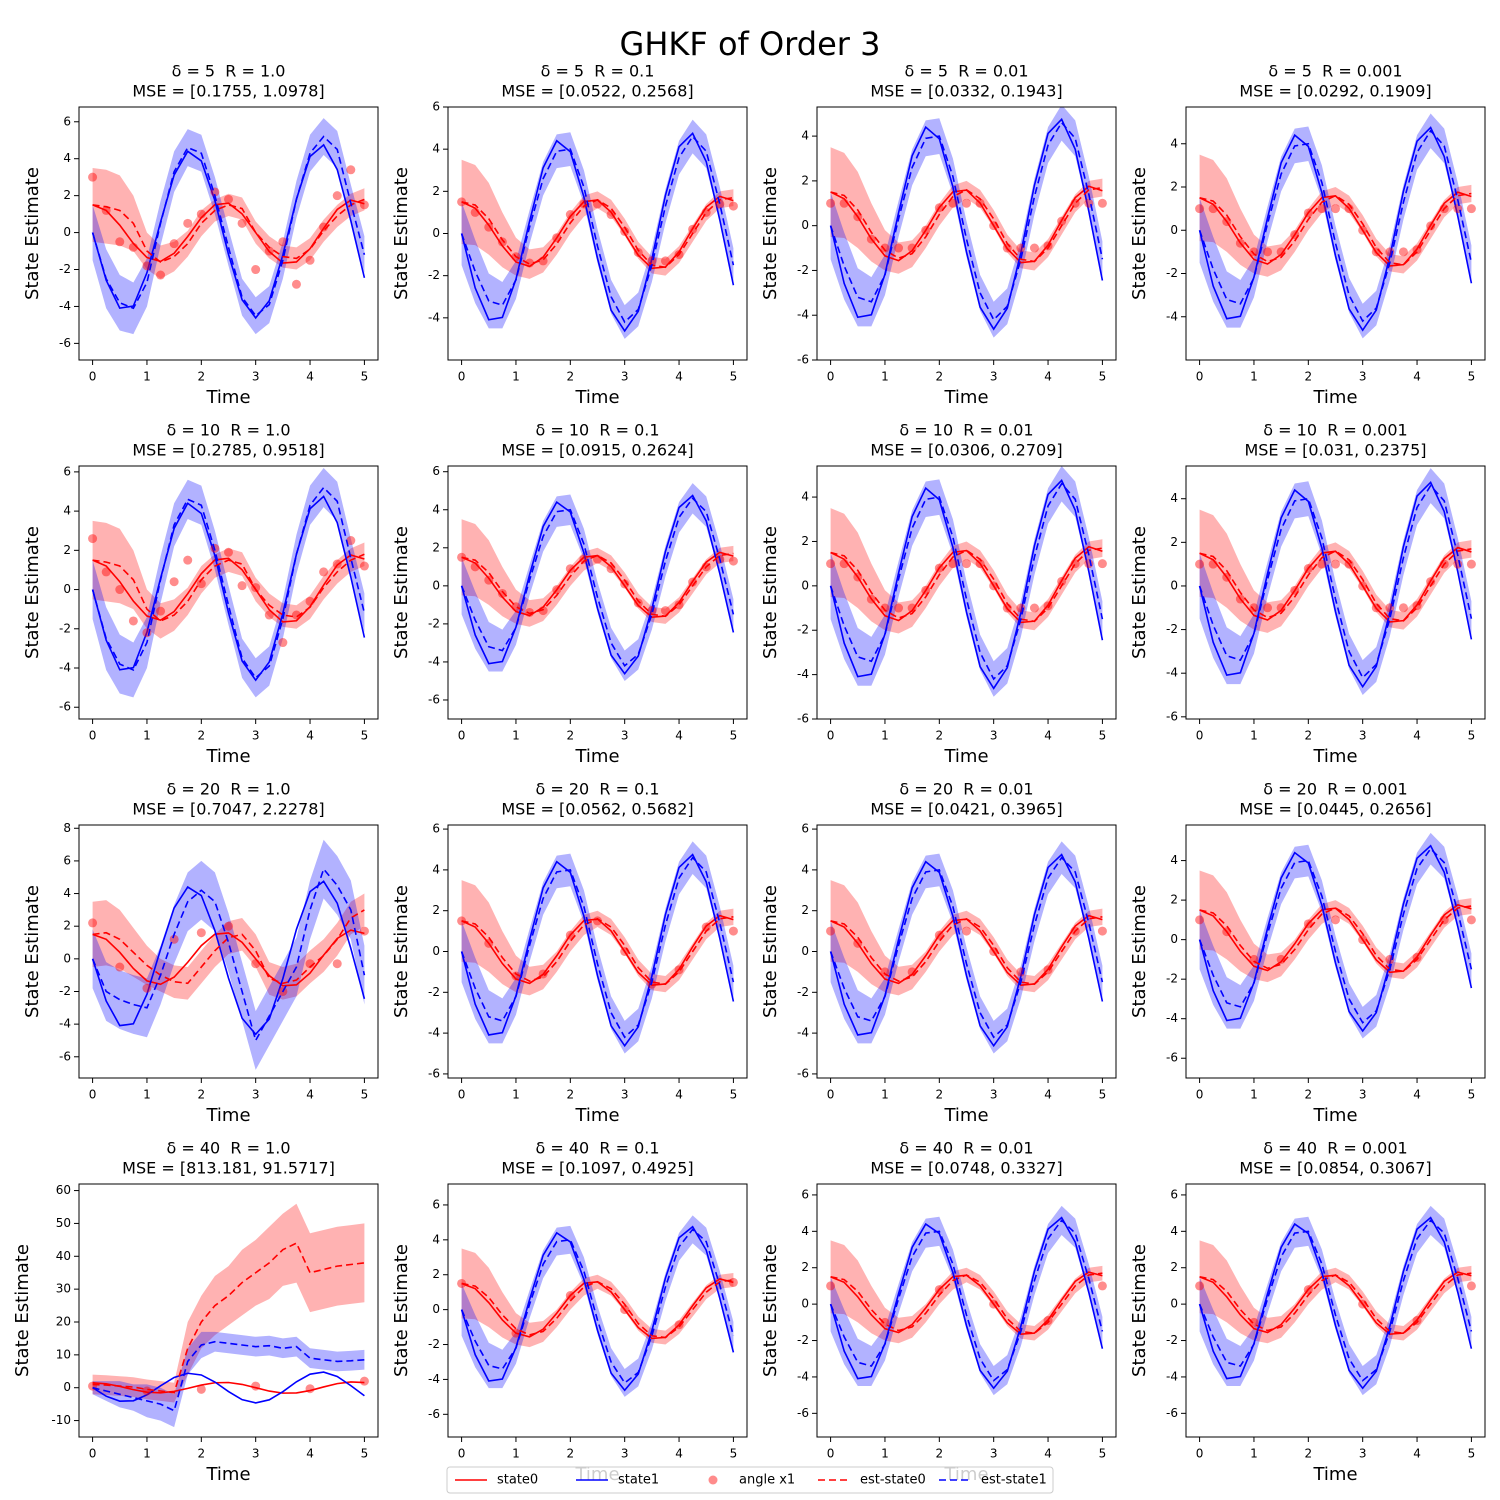  What do you see at coordinates (597, 1168) in the screenshot?
I see `subplot-subtitle: MSE = [0.1097, 0.4925]` at bounding box center [597, 1168].